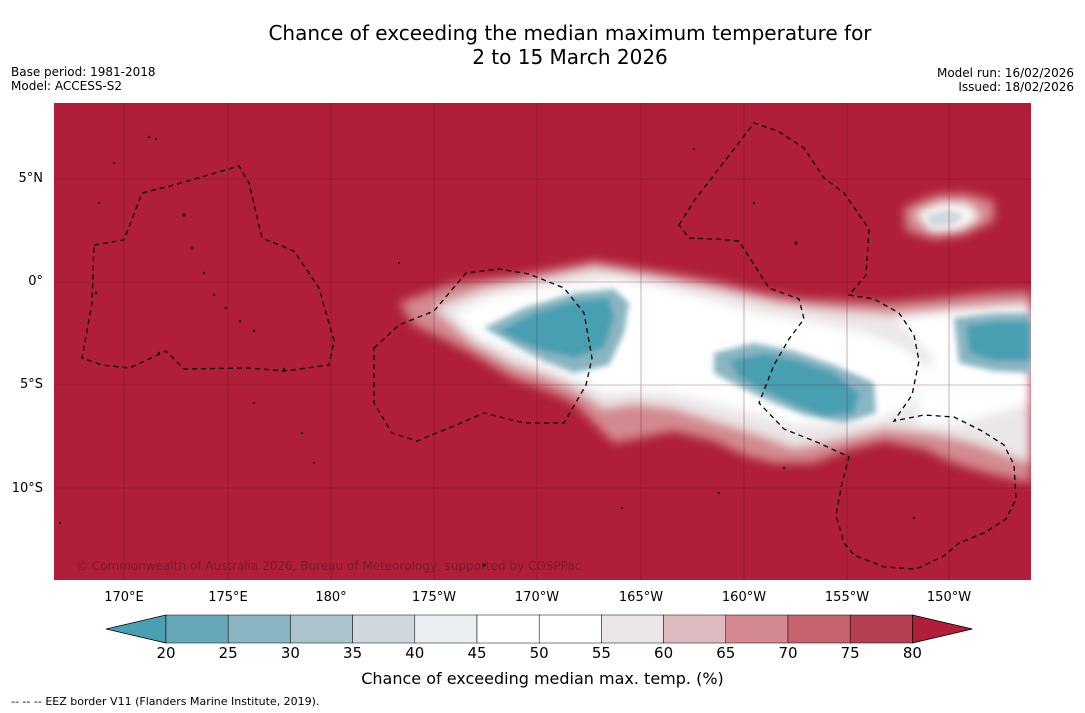 The height and width of the screenshot is (713, 1085). I want to click on lon-label: 150°W, so click(949, 597).